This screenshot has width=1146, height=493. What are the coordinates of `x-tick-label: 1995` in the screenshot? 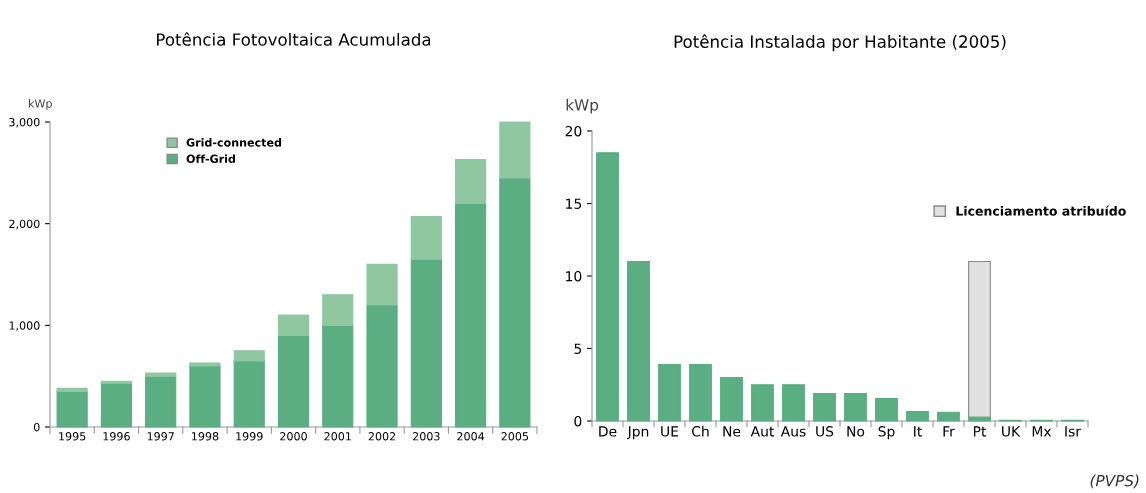 It's located at (72, 436).